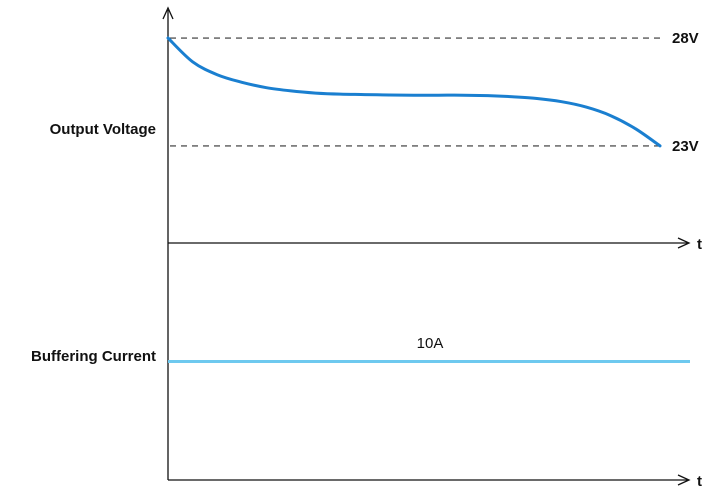 The height and width of the screenshot is (493, 720). Describe the element at coordinates (430, 343) in the screenshot. I see `current-annotation: 10A` at that location.